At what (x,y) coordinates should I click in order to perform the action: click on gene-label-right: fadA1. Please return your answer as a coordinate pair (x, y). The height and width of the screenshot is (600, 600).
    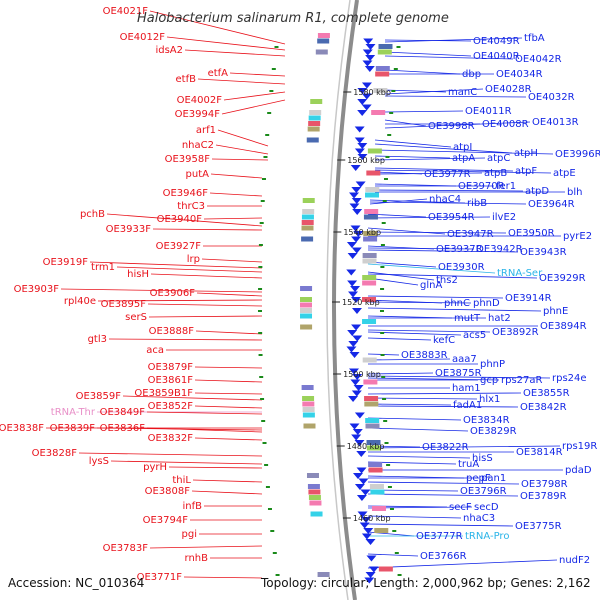
    Looking at the image, I should click on (467, 405).